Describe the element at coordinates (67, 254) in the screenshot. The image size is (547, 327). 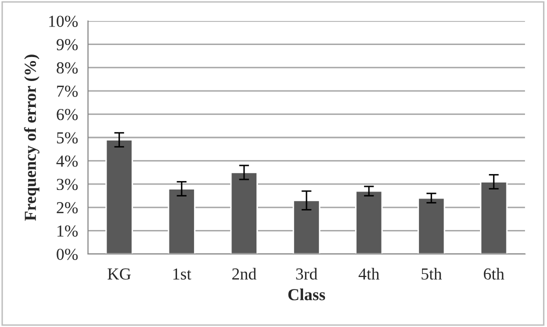
I see `y-tick-label: 0%` at that location.